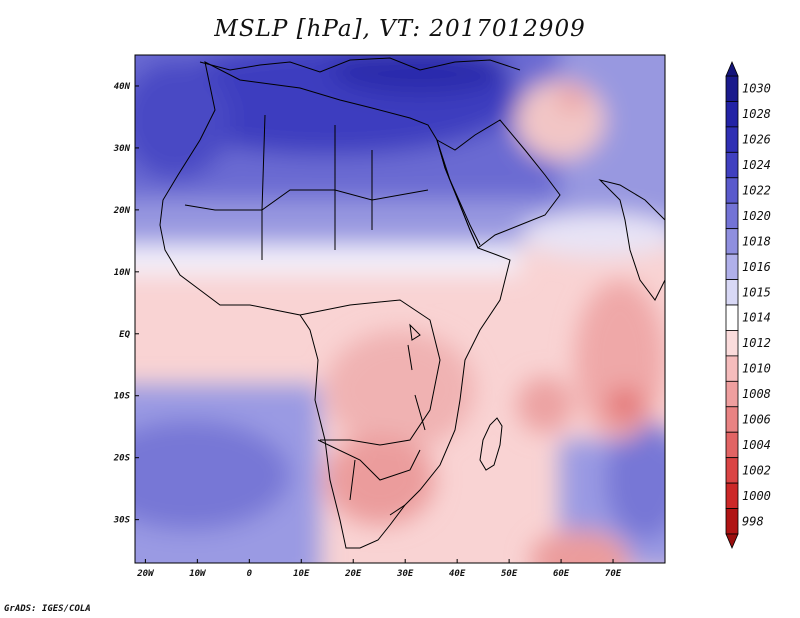 This screenshot has height=618, width=800. I want to click on colorbar-label: 1006, so click(756, 420).